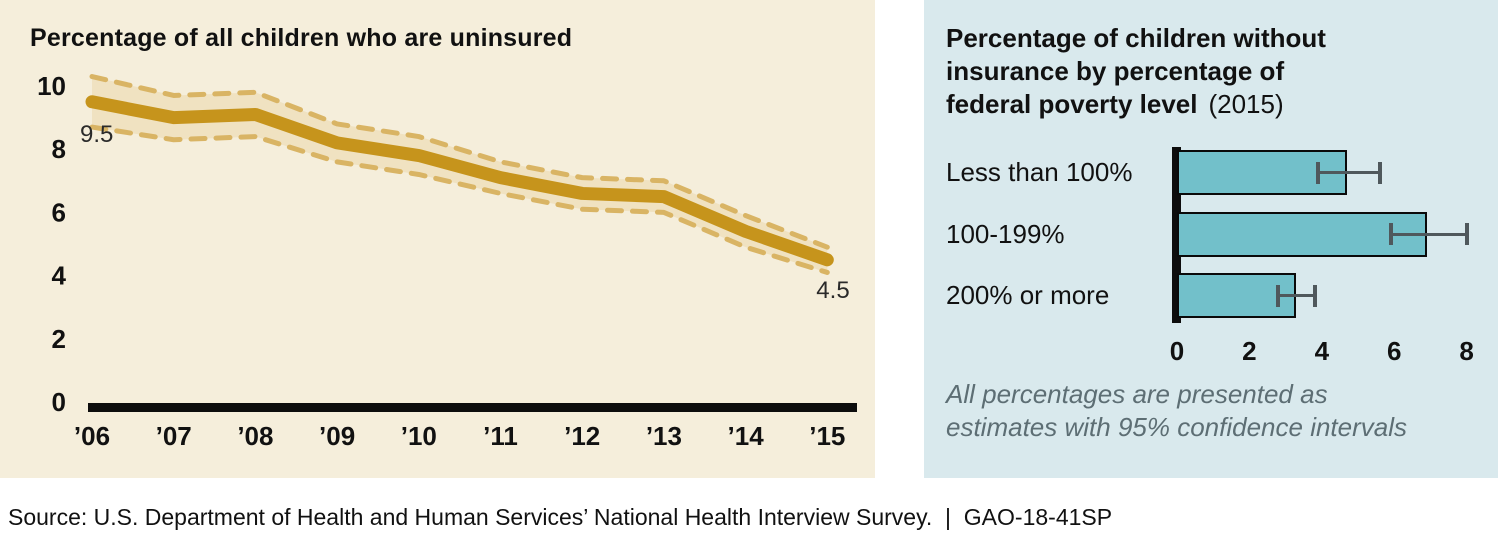 This screenshot has height=541, width=1500. Describe the element at coordinates (1322, 351) in the screenshot. I see `bar-x-tick-label: 4` at that location.